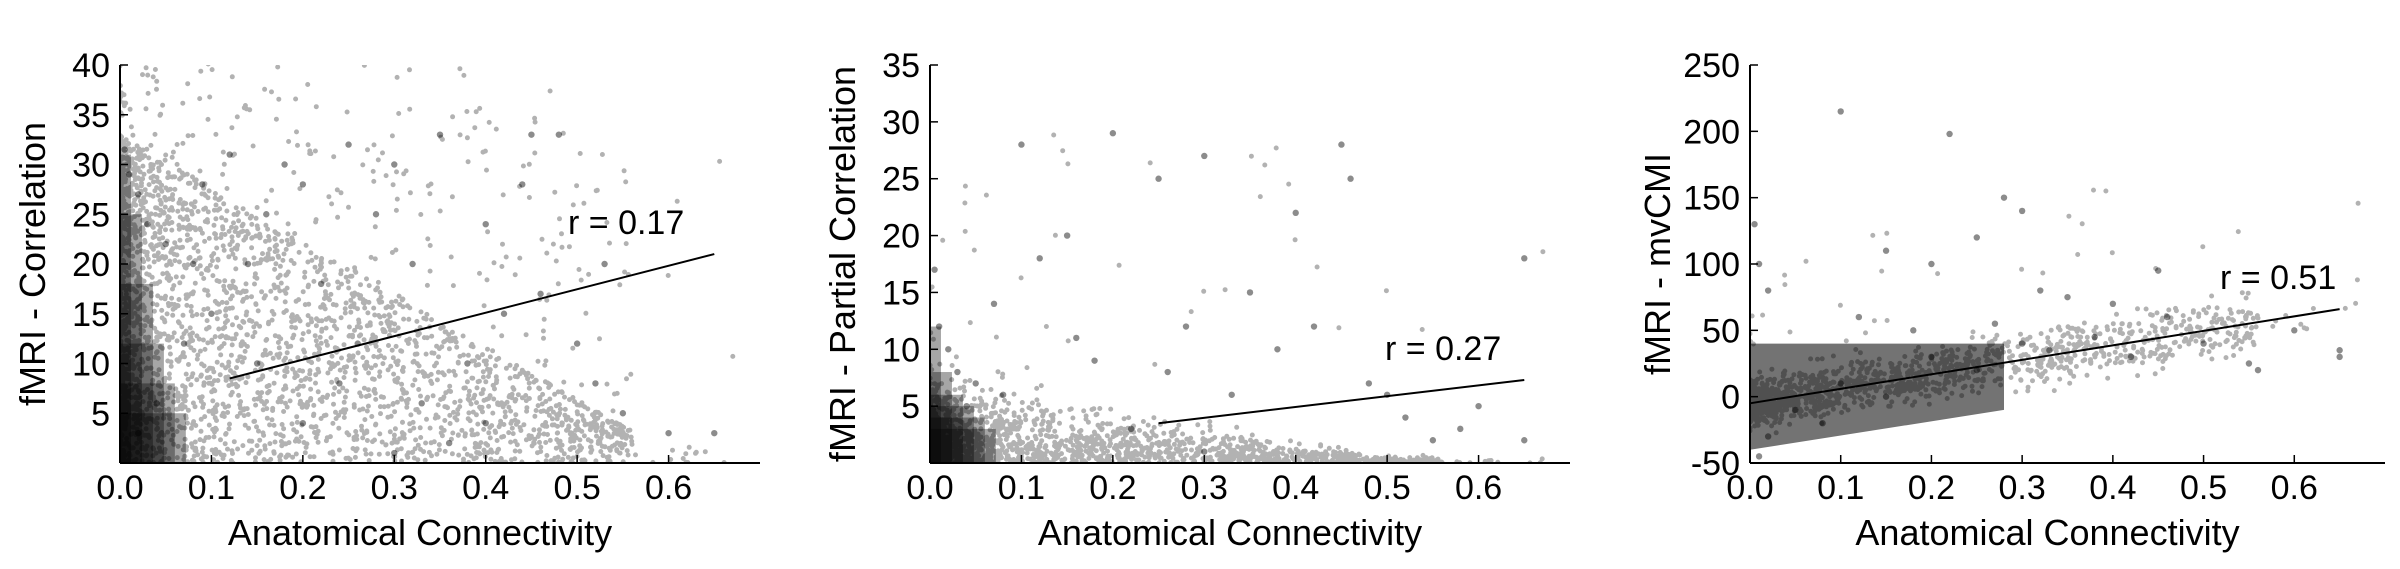  I want to click on y-tick-label: 100, so click(1711, 265).